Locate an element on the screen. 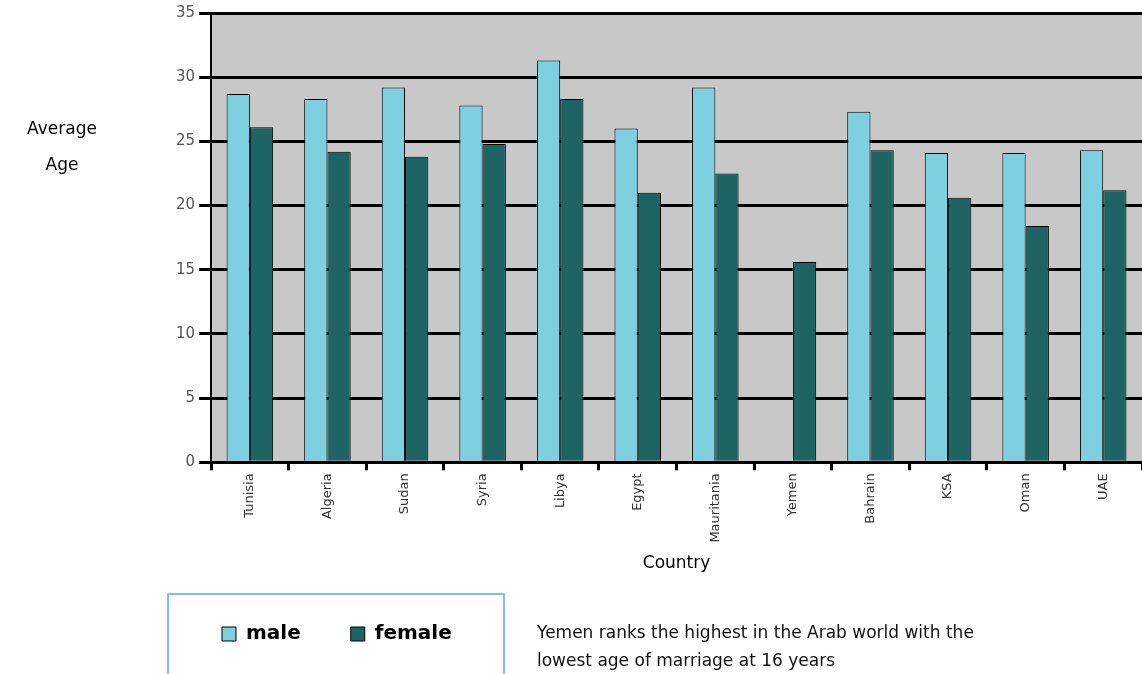  y-tick-label: 20 is located at coordinates (185, 204).